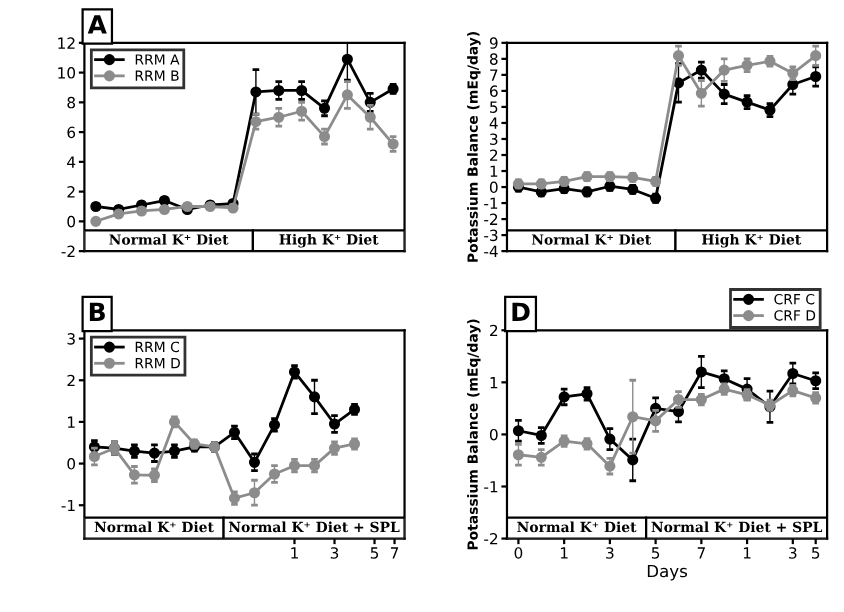 This screenshot has height=612, width=844. What do you see at coordinates (667, 572) in the screenshot?
I see `x-axis-title: Days` at bounding box center [667, 572].